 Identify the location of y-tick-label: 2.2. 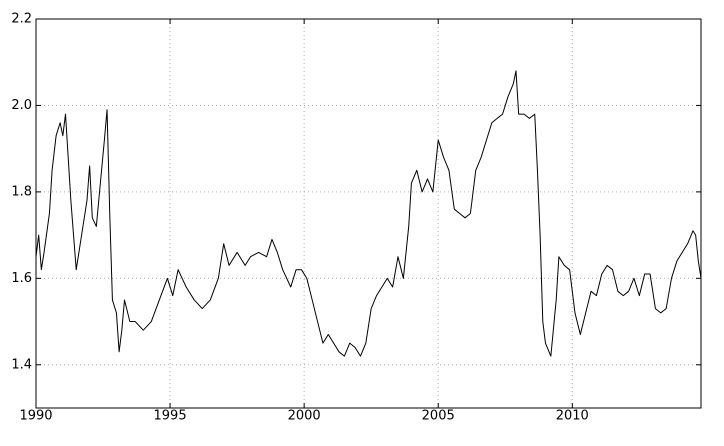
(21, 19).